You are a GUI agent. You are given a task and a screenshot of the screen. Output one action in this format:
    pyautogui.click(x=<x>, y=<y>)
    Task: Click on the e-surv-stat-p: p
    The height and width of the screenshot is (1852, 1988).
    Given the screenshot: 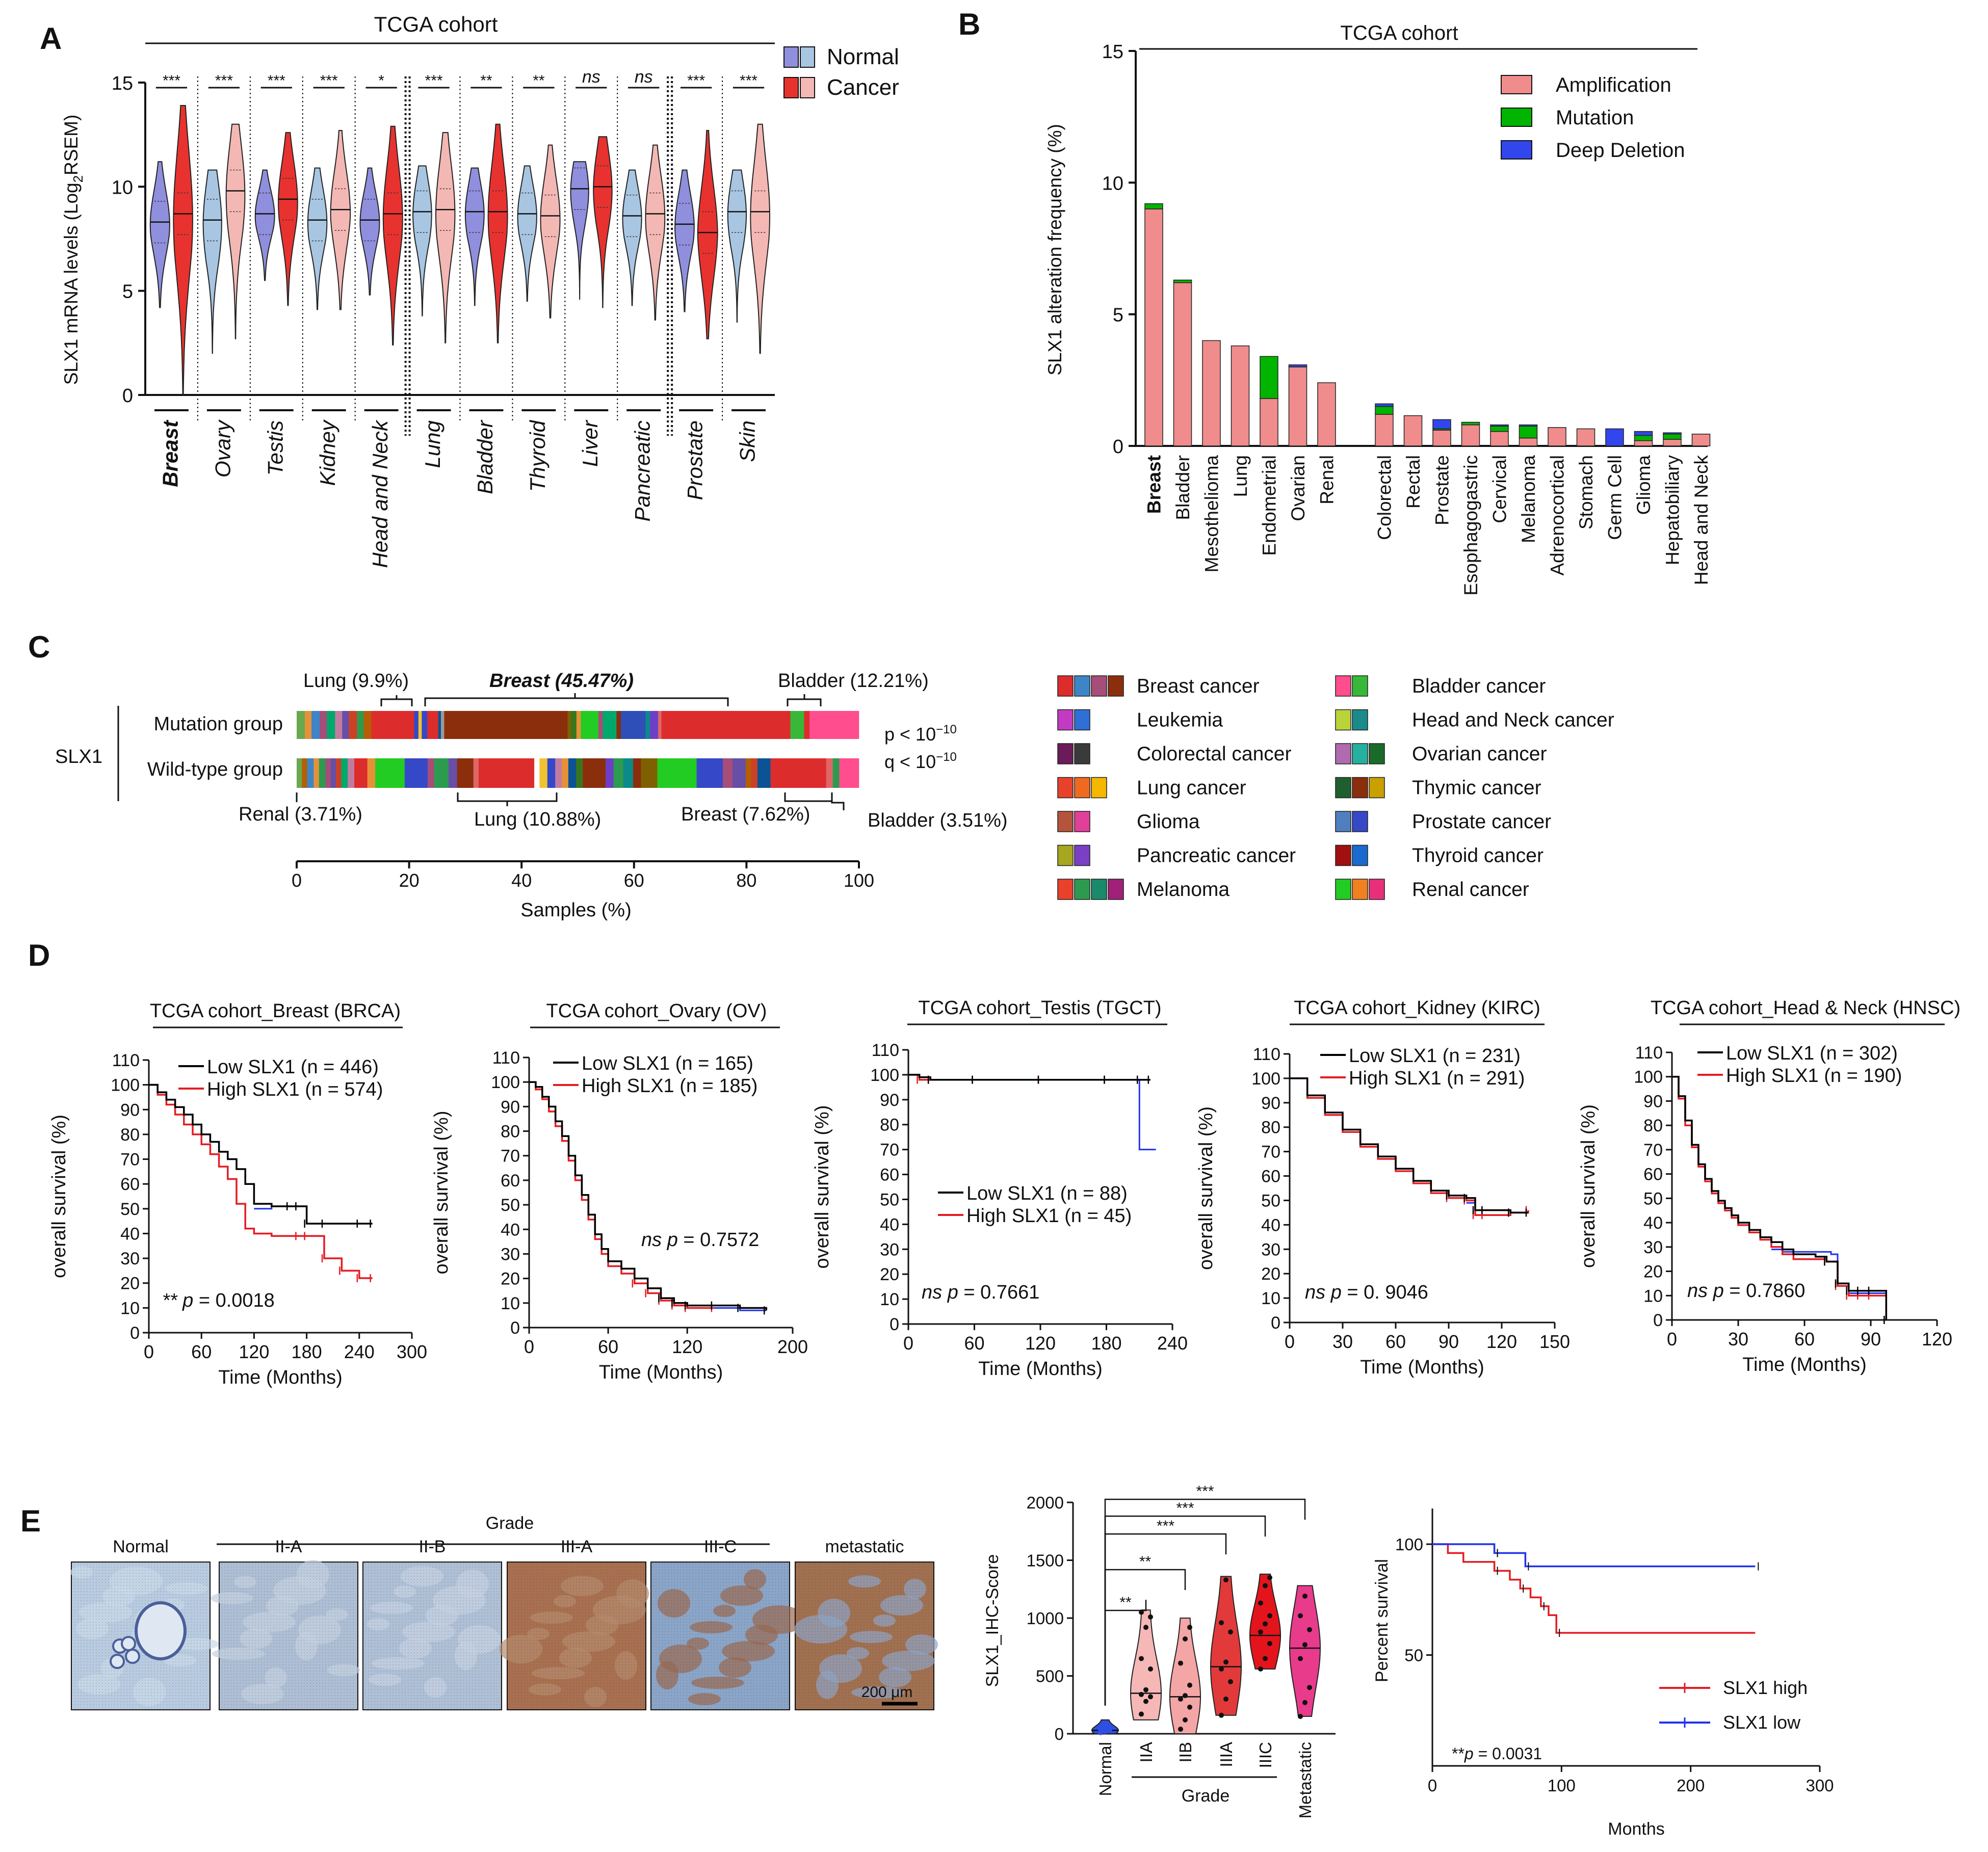 What is the action you would take?
    pyautogui.click(x=1469, y=1753)
    